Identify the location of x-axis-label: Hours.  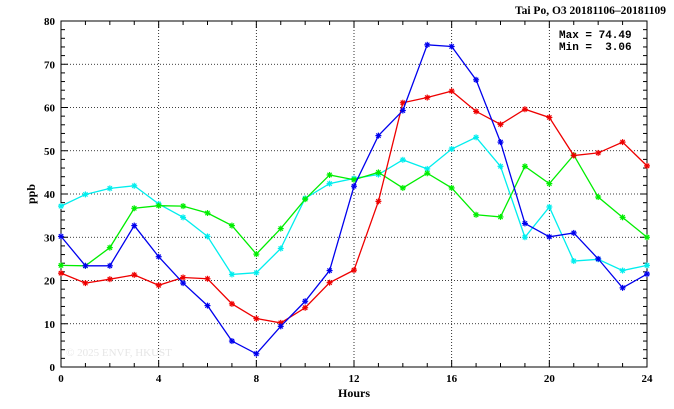
(354, 393).